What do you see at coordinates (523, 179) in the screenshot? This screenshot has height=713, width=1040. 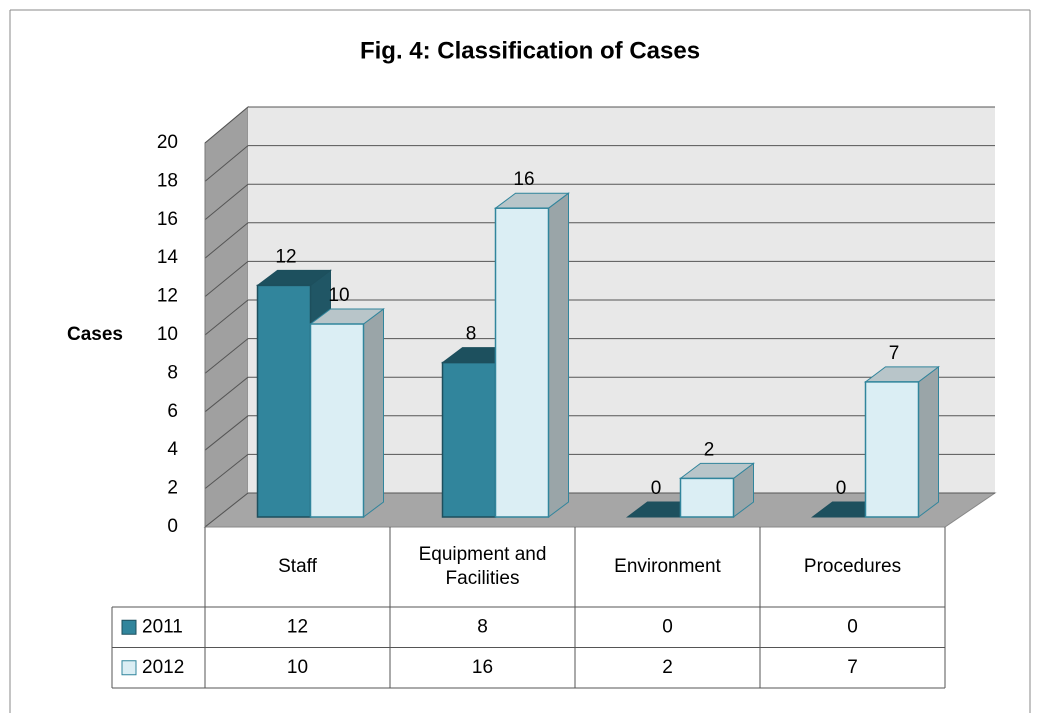 I see `data-label: 16` at bounding box center [523, 179].